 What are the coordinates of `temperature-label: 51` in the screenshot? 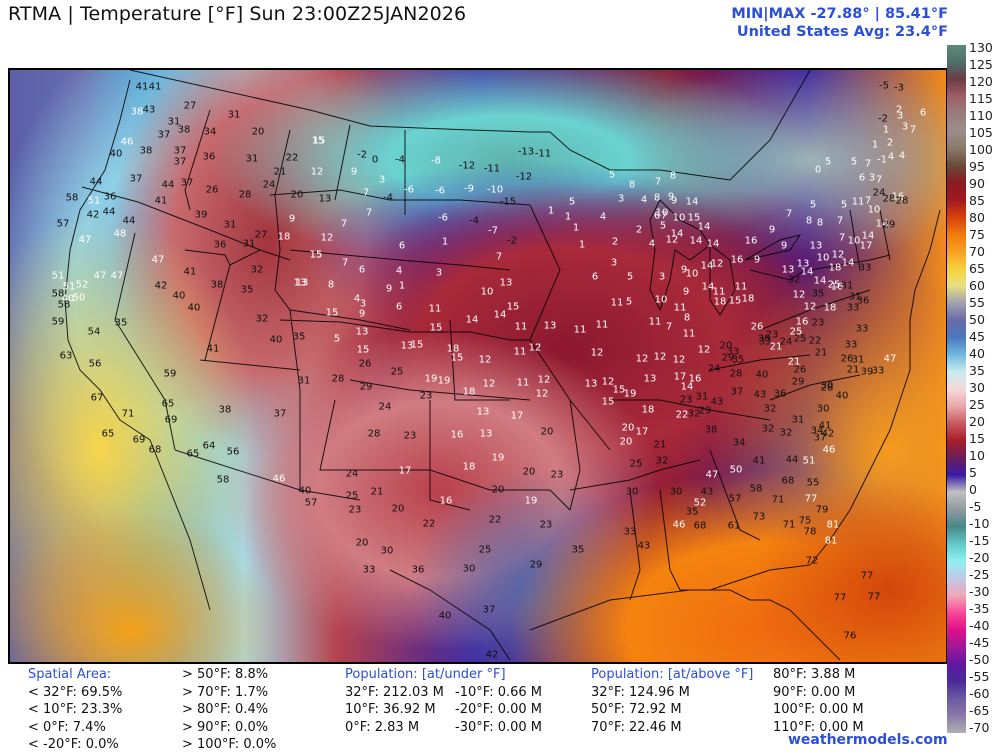 It's located at (69, 287).